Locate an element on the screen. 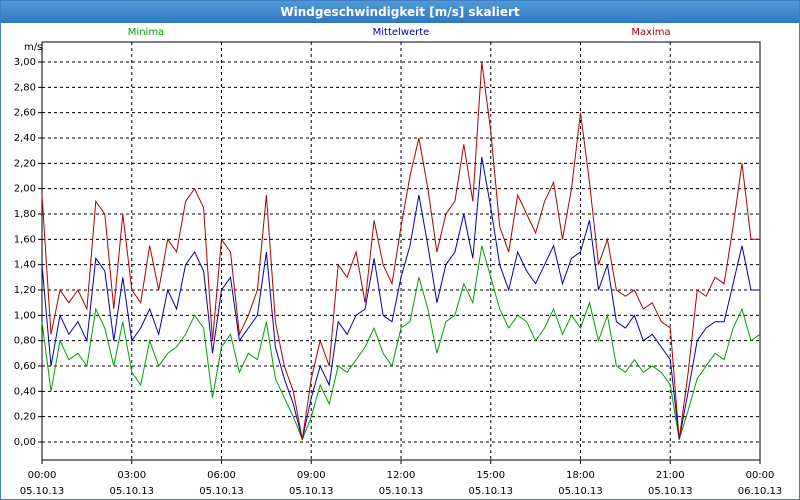 This screenshot has height=500, width=800. legend-entry-mittelwerte: Mittelwerte is located at coordinates (401, 32).